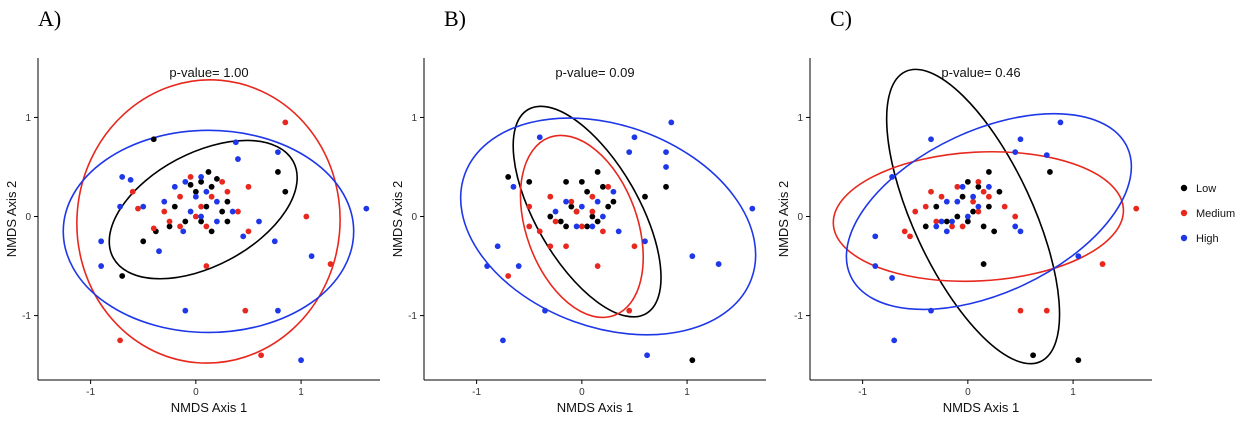  Describe the element at coordinates (973, 216) in the screenshot. I see `ellipse-low` at that location.